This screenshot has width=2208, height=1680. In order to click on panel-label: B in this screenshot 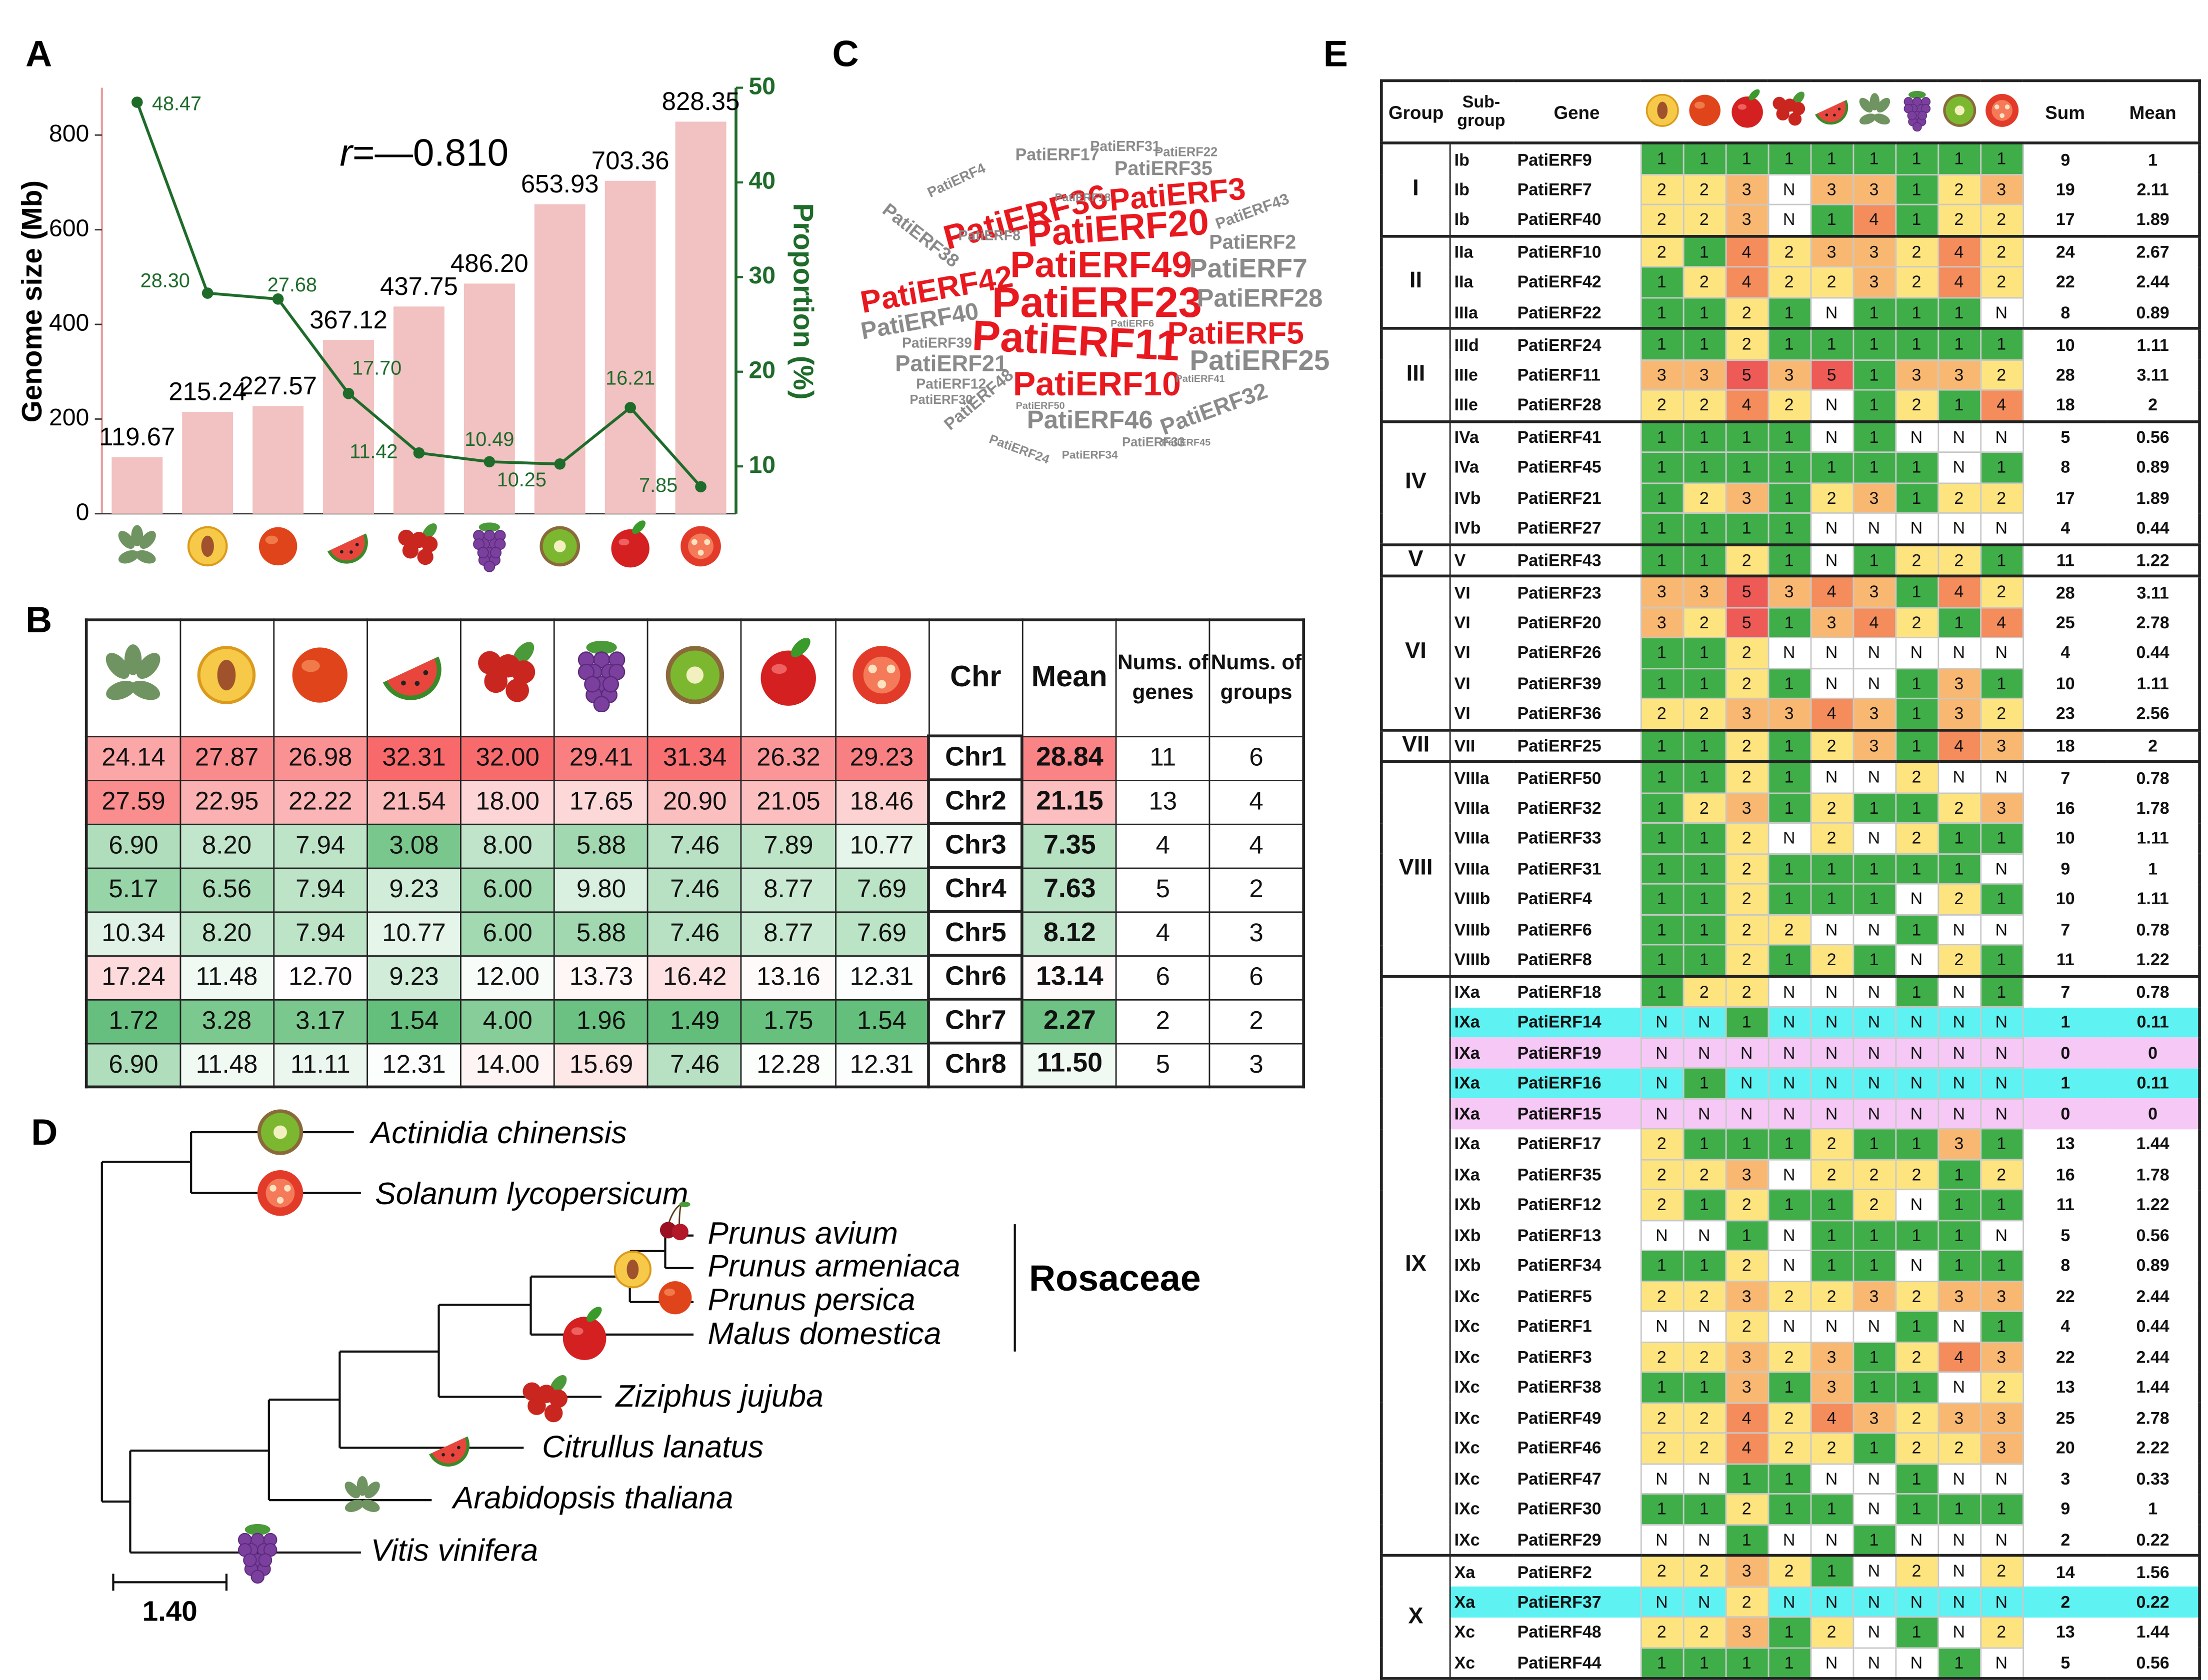, I will do `click(39, 619)`.